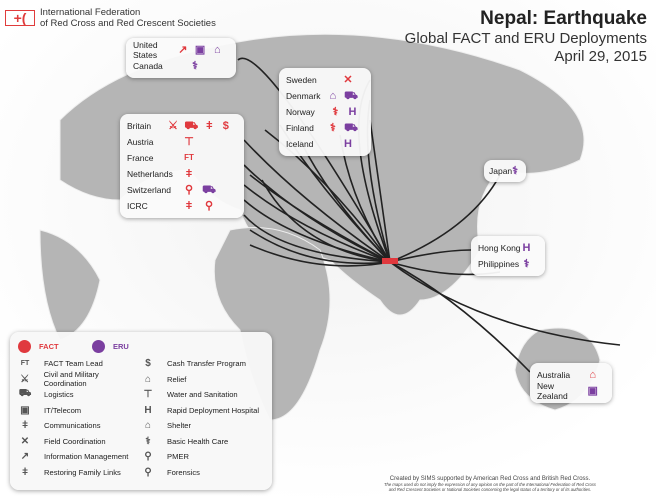  What do you see at coordinates (181, 66) in the screenshot?
I see `country-row: Canada ⚕` at bounding box center [181, 66].